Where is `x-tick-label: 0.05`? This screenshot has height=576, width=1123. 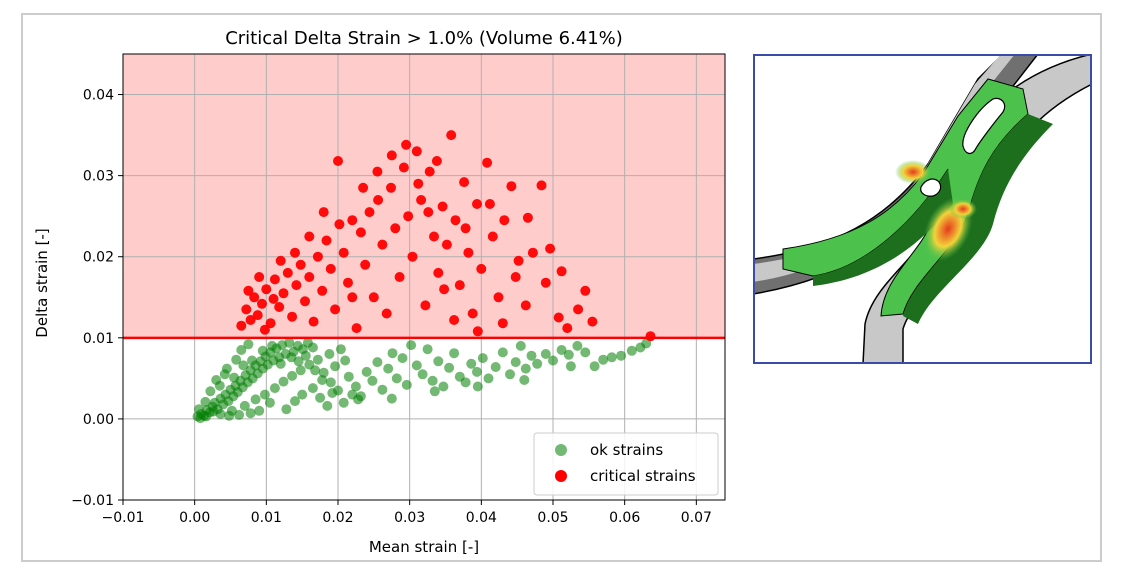 x-tick-label: 0.05 is located at coordinates (552, 518).